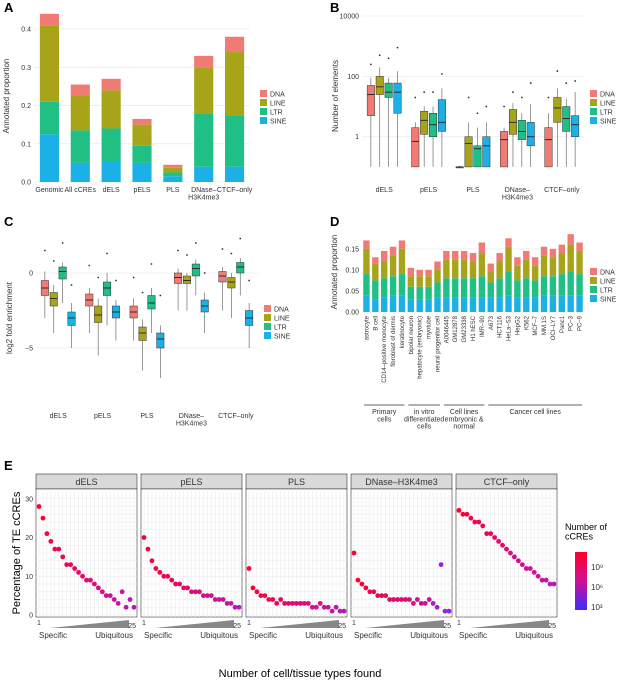 The height and width of the screenshot is (685, 644). I want to click on panel-letter-C: C, so click(9, 221).